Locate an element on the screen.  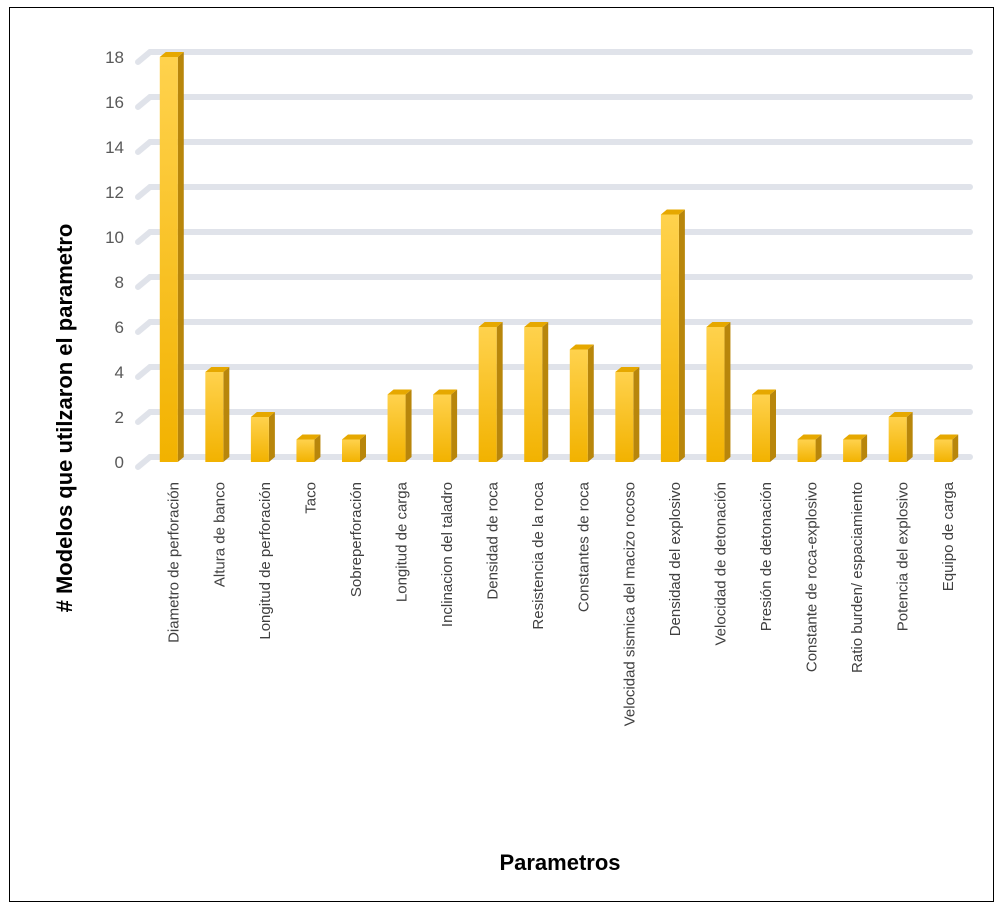
y-tick-label: 8 is located at coordinates (119, 282).